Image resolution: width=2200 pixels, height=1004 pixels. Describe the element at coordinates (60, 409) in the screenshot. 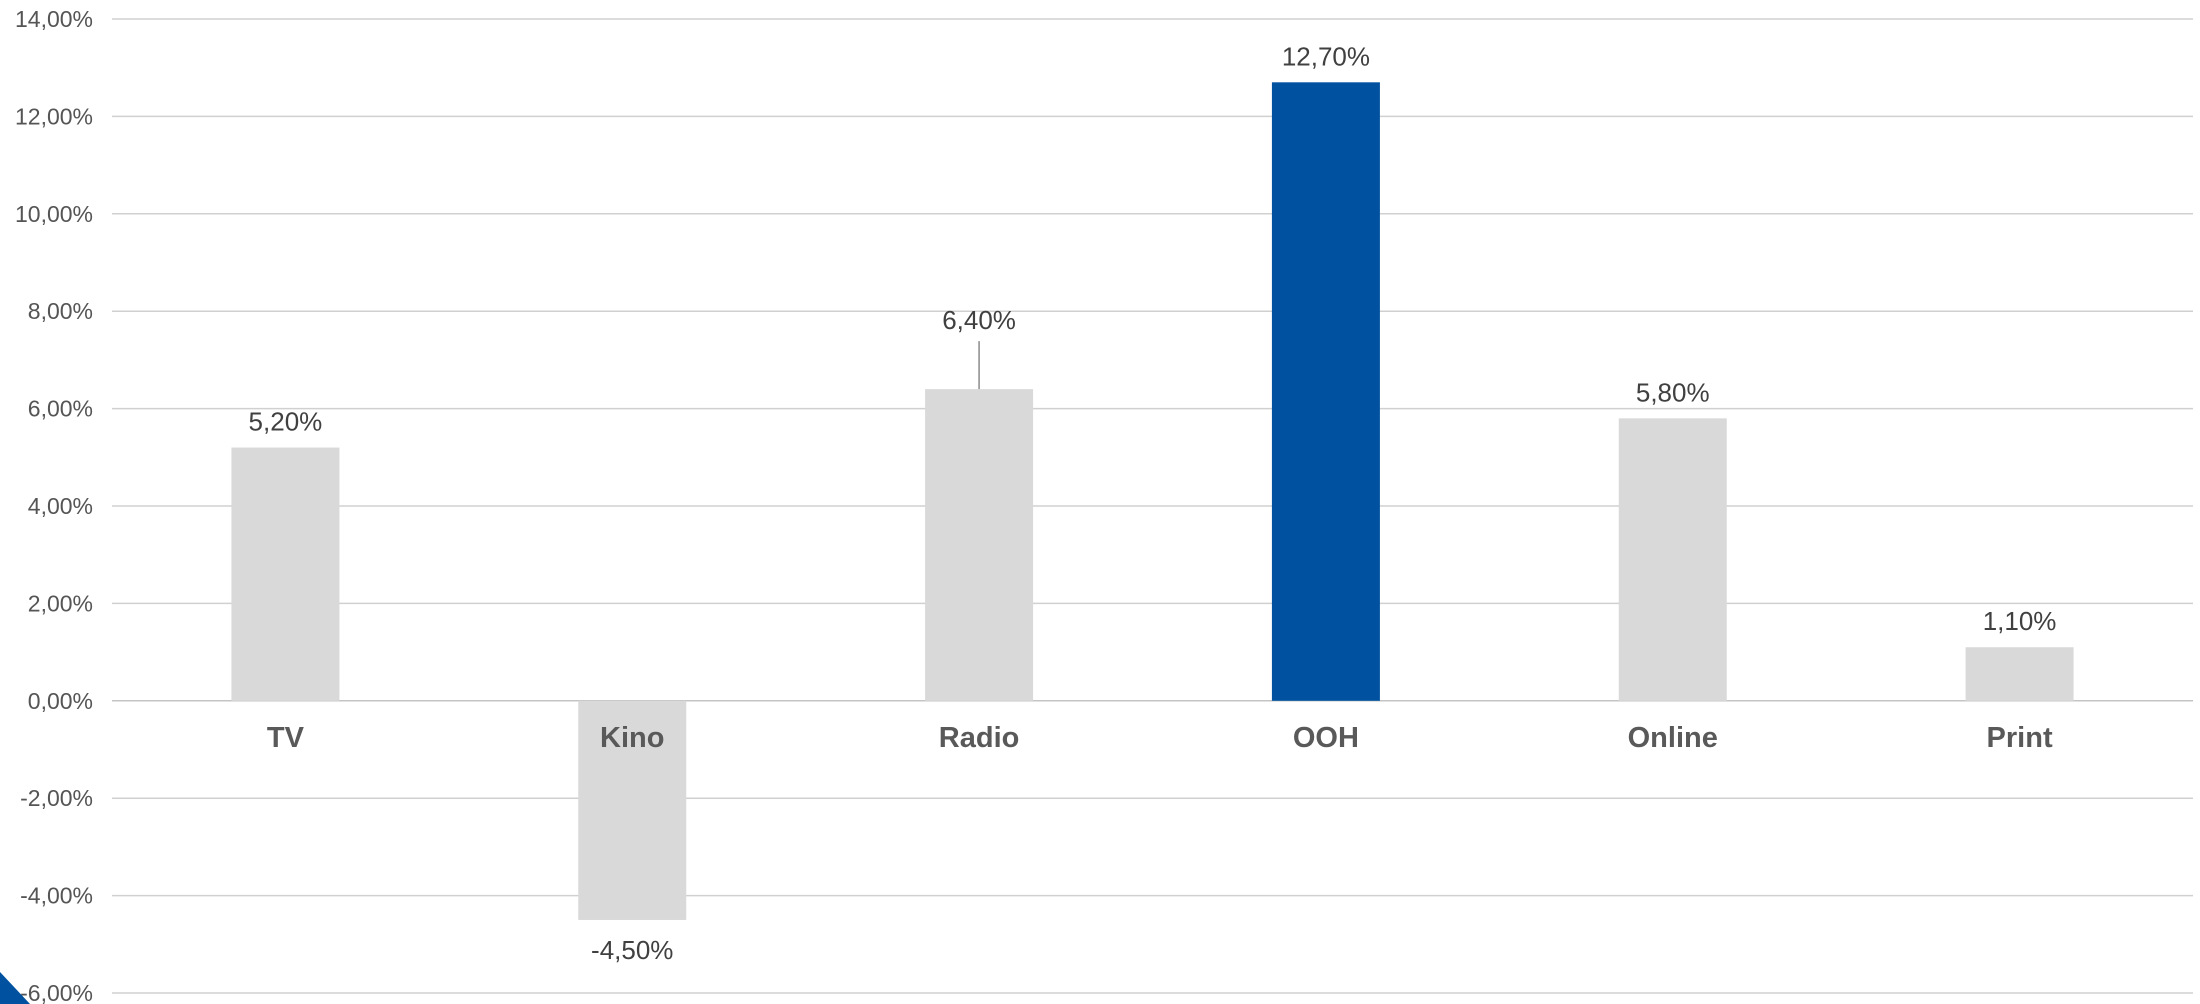

I see `y-tick-label: 6,00%` at that location.